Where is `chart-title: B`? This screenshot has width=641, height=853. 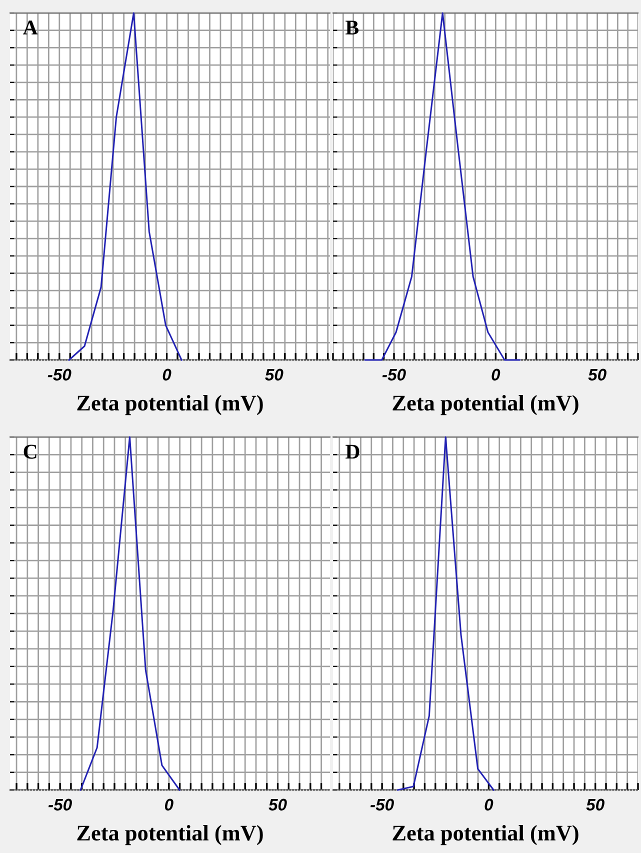 chart-title: B is located at coordinates (352, 27).